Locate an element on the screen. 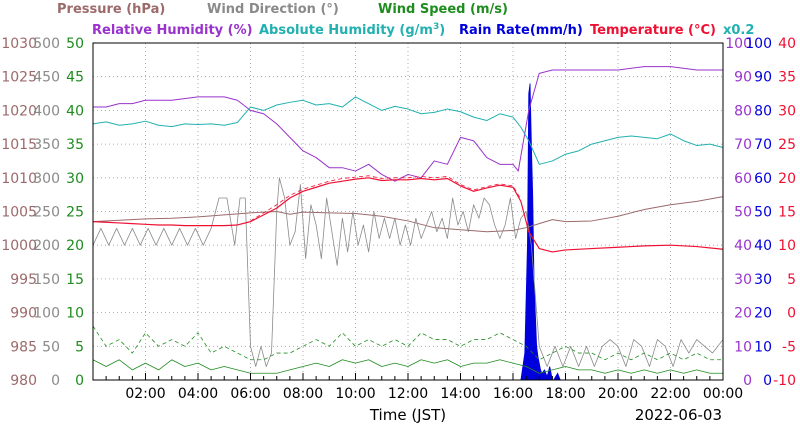 This screenshot has width=800, height=434. tick-label-rain-rate: 20 is located at coordinates (763, 314).